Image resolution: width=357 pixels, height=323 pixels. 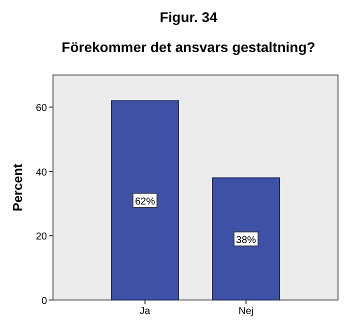 What do you see at coordinates (42, 108) in the screenshot?
I see `y-tick-label: 60` at bounding box center [42, 108].